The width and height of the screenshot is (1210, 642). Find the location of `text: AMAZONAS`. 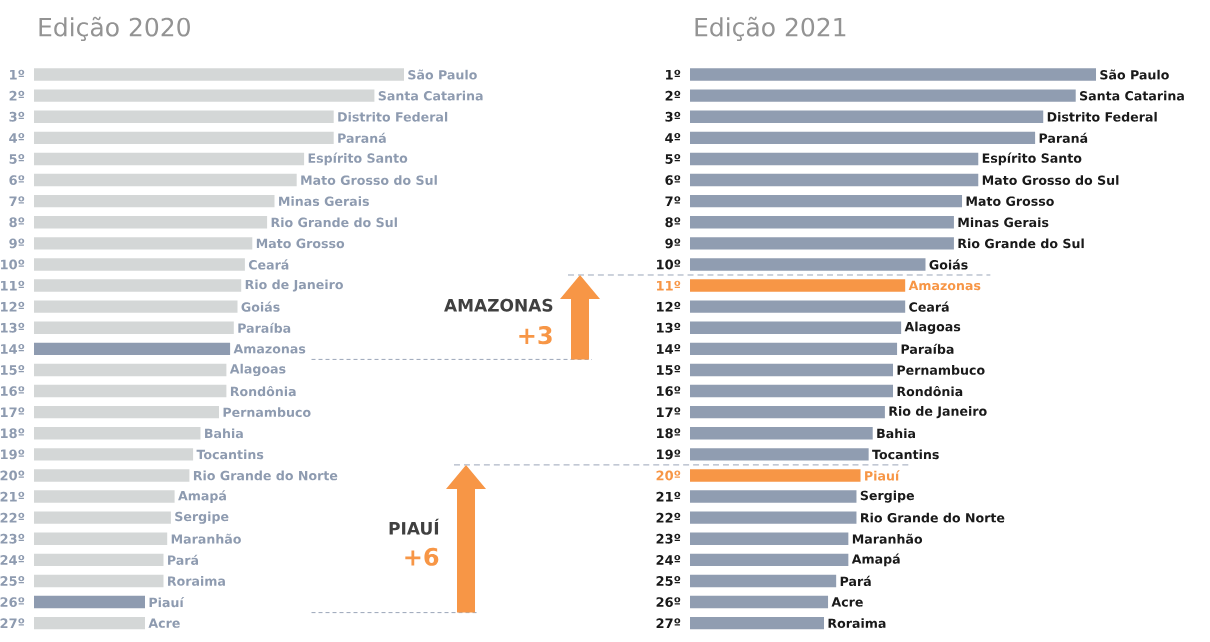

text: AMAZONAS is located at coordinates (498, 305).